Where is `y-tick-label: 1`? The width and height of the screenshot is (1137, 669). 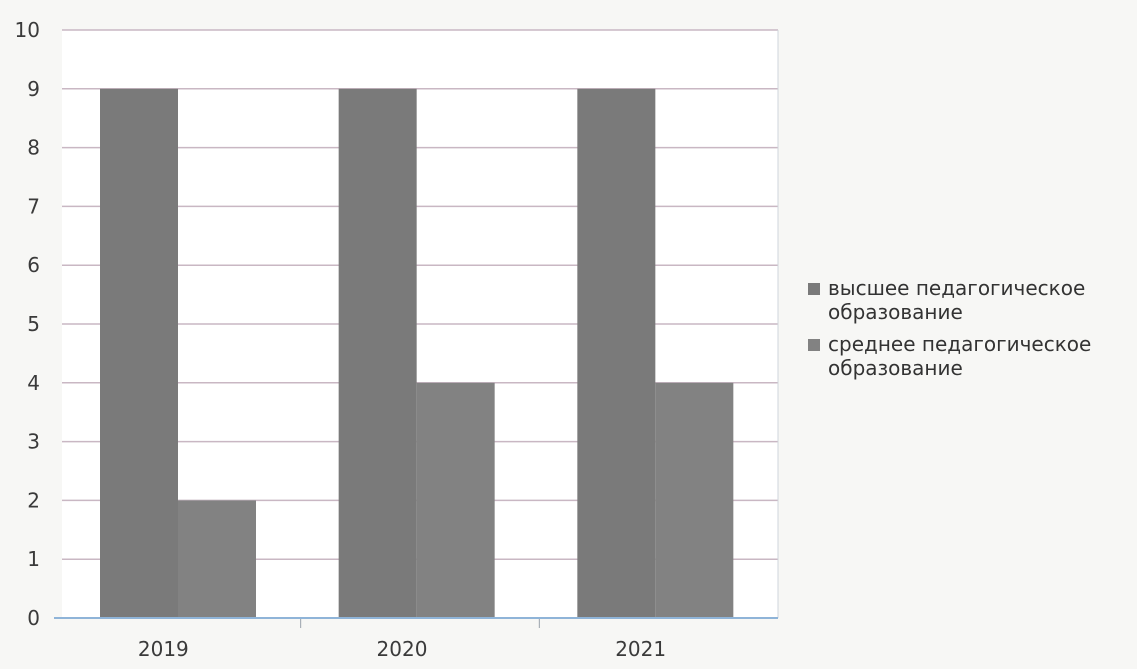 y-tick-label: 1 is located at coordinates (33, 559).